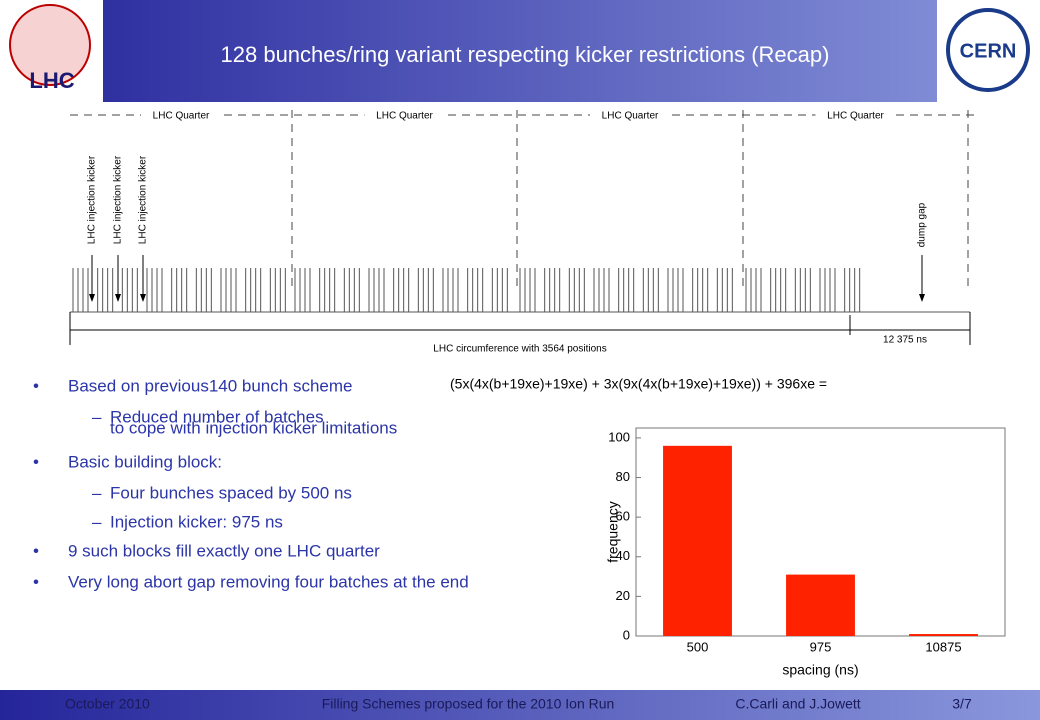 This screenshot has height=720, width=1040. What do you see at coordinates (943, 646) in the screenshot?
I see `x-tick-label: 10875` at bounding box center [943, 646].